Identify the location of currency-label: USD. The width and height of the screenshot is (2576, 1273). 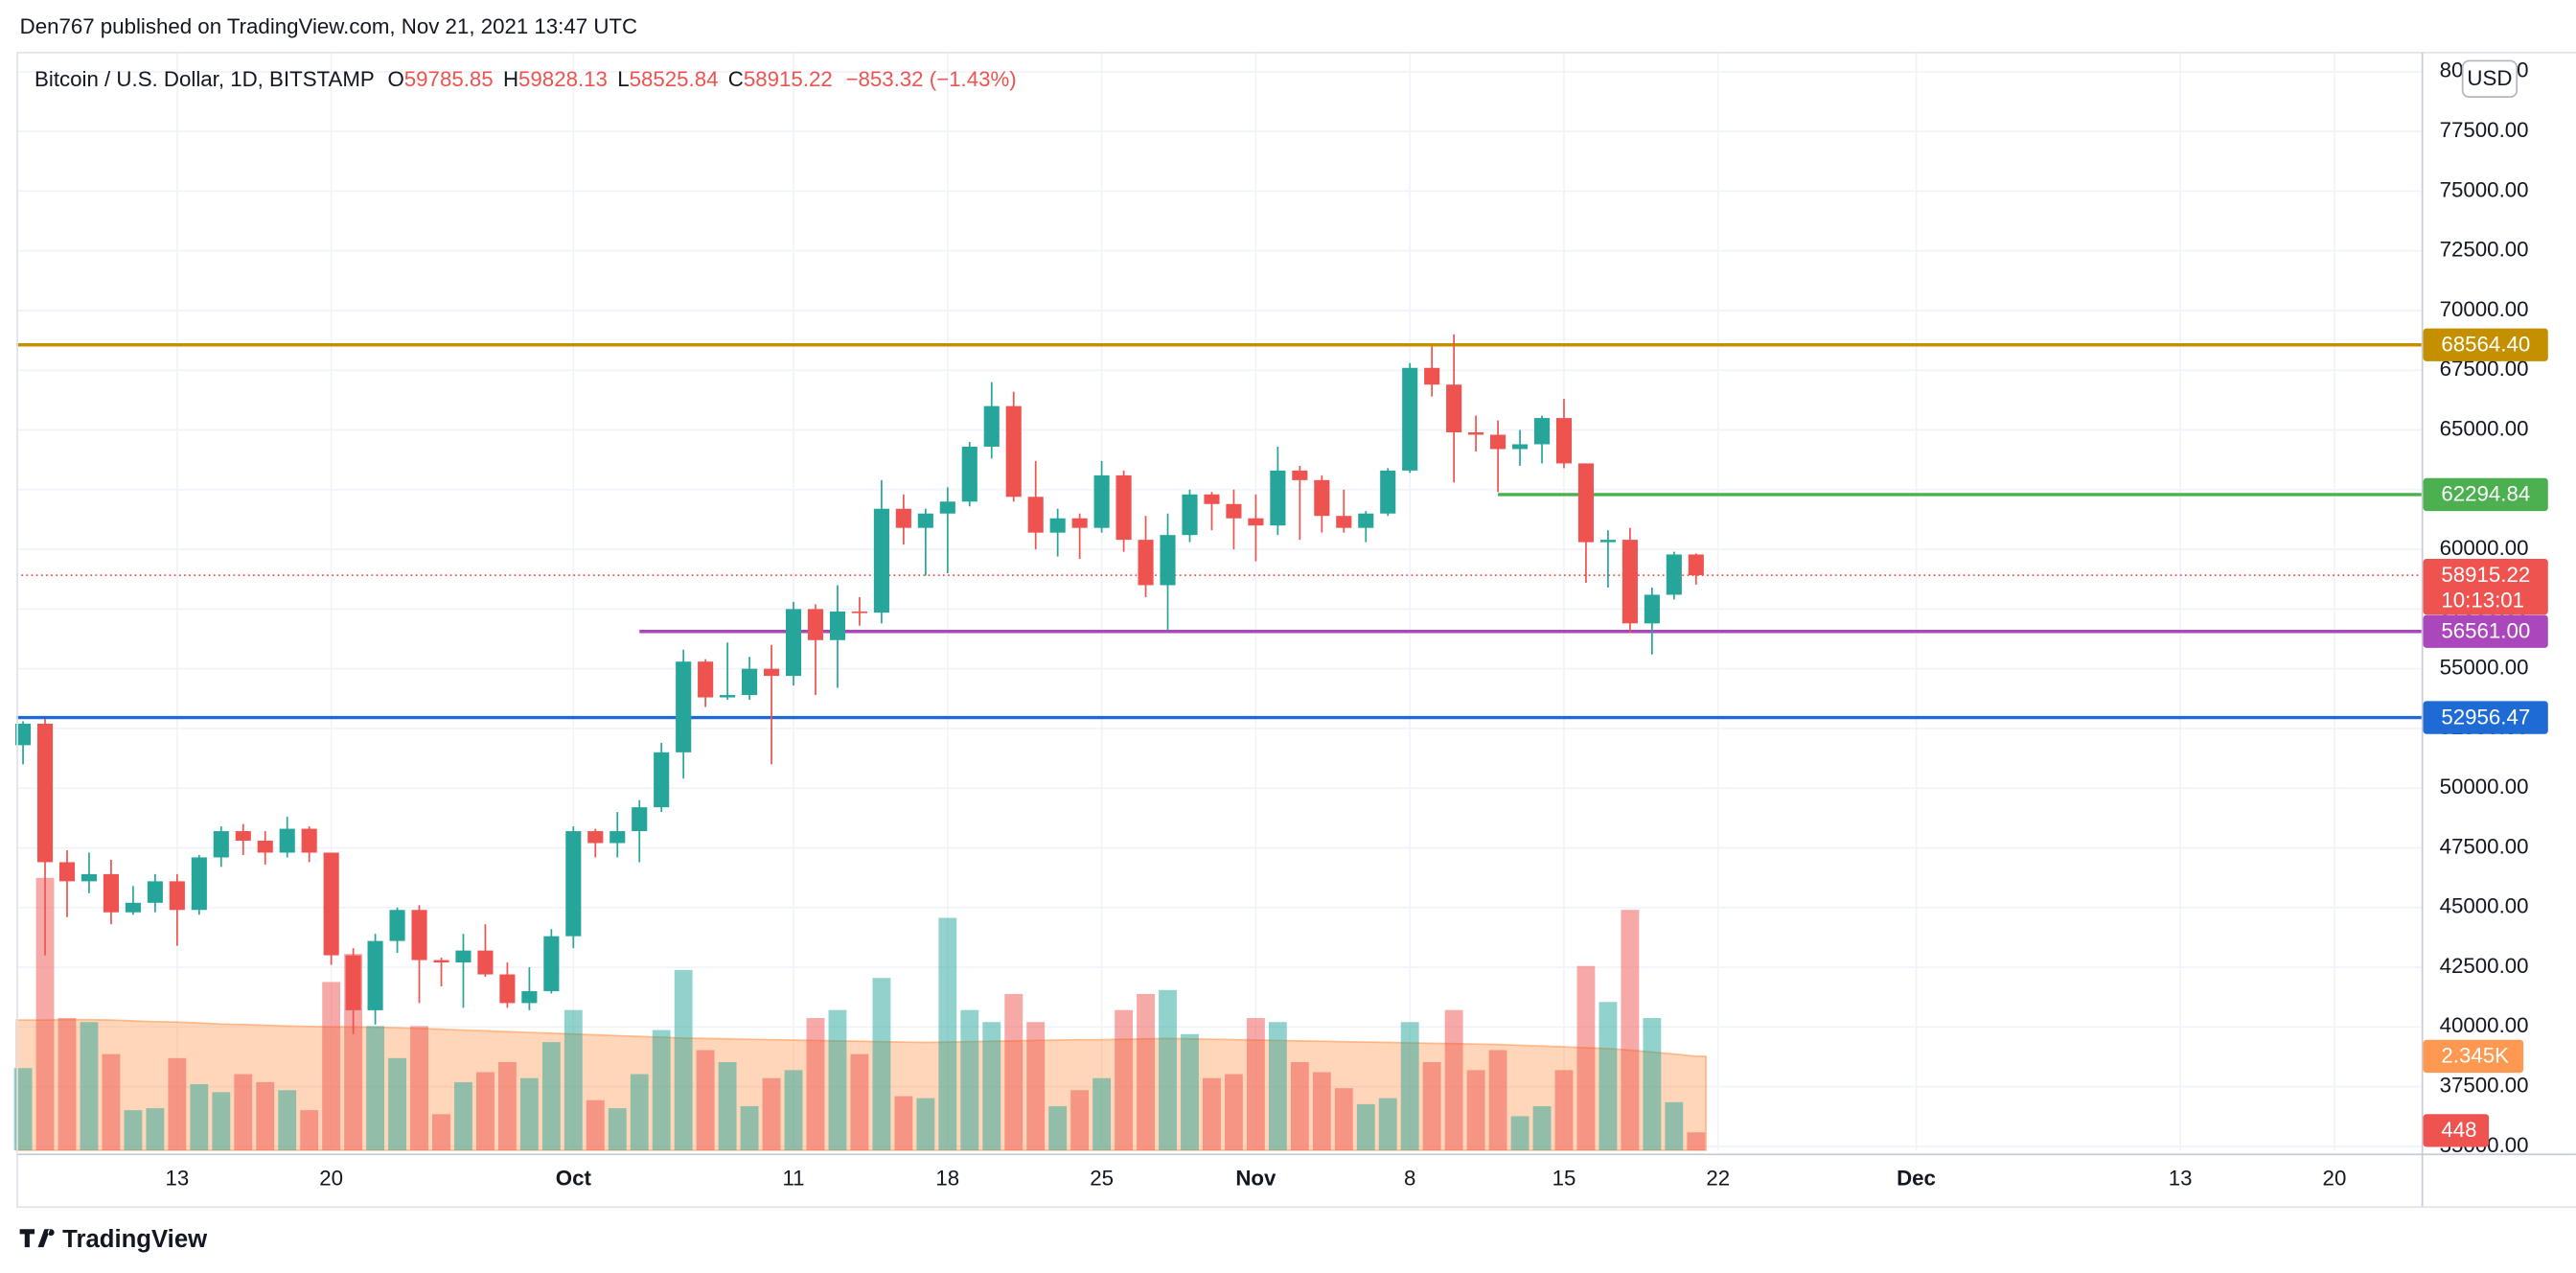
(2489, 78).